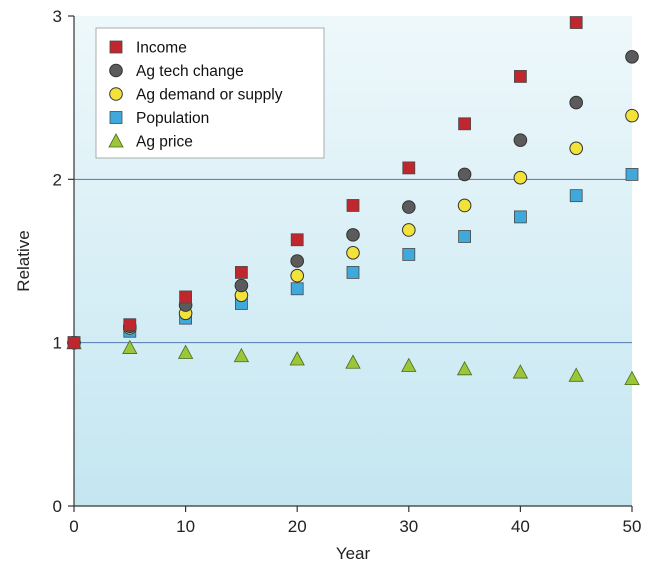 The image size is (648, 567). I want to click on legend-box, so click(210, 93).